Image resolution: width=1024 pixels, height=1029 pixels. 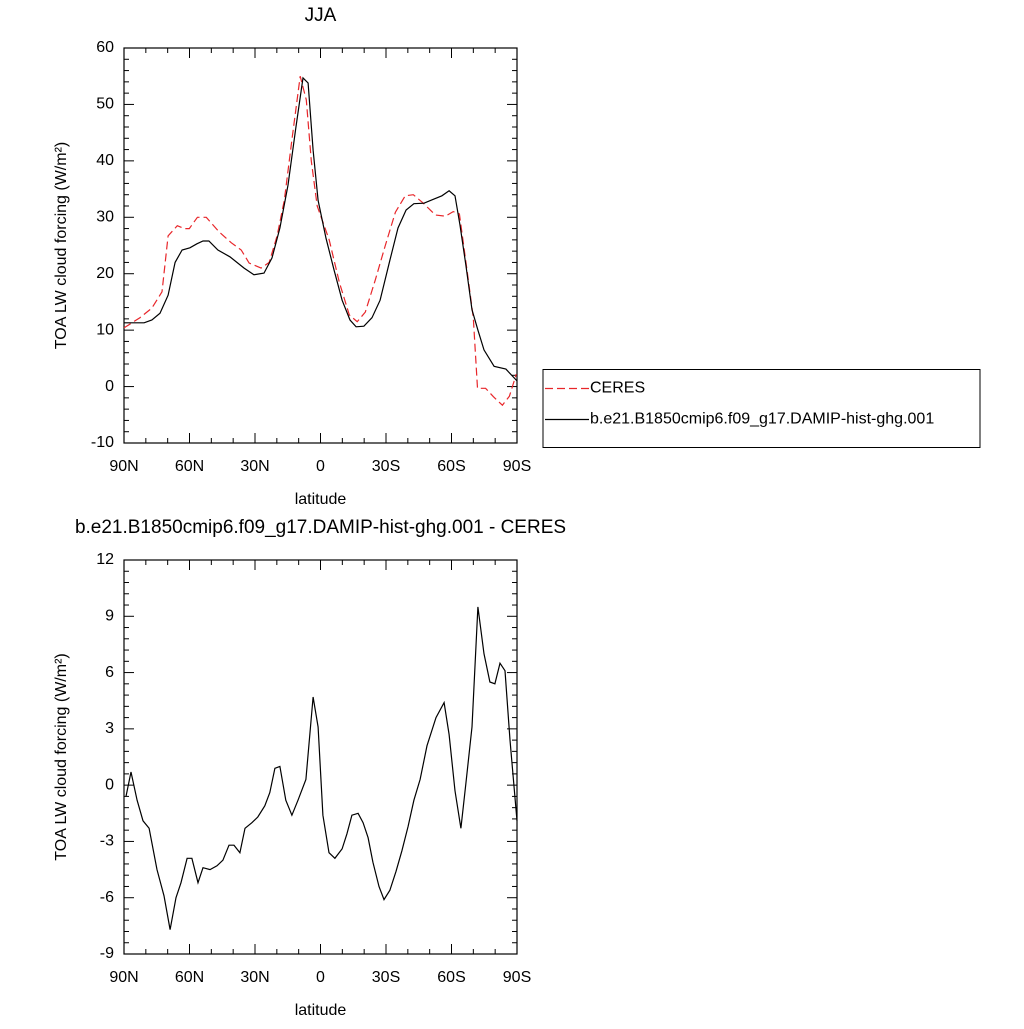 What do you see at coordinates (105, 329) in the screenshot?
I see `y-tick-label: 10` at bounding box center [105, 329].